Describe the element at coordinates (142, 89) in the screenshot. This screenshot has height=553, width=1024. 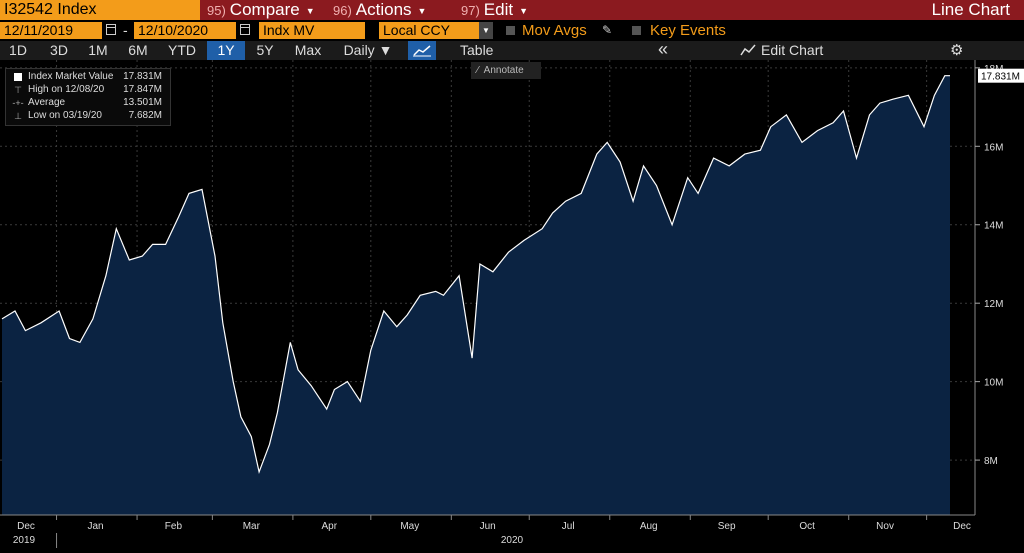
I see `legend-value: 17.847M` at that location.